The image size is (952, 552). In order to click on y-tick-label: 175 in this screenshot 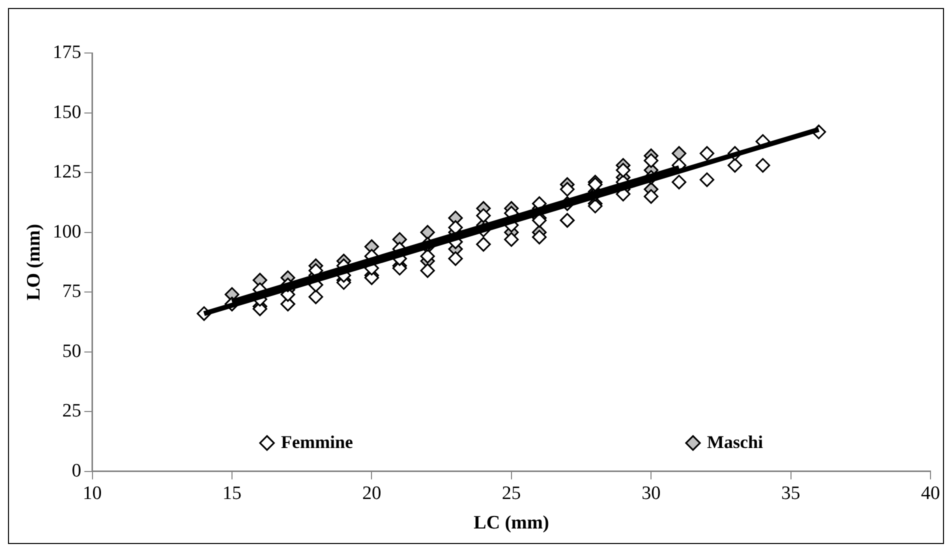, I will do `click(67, 52)`.